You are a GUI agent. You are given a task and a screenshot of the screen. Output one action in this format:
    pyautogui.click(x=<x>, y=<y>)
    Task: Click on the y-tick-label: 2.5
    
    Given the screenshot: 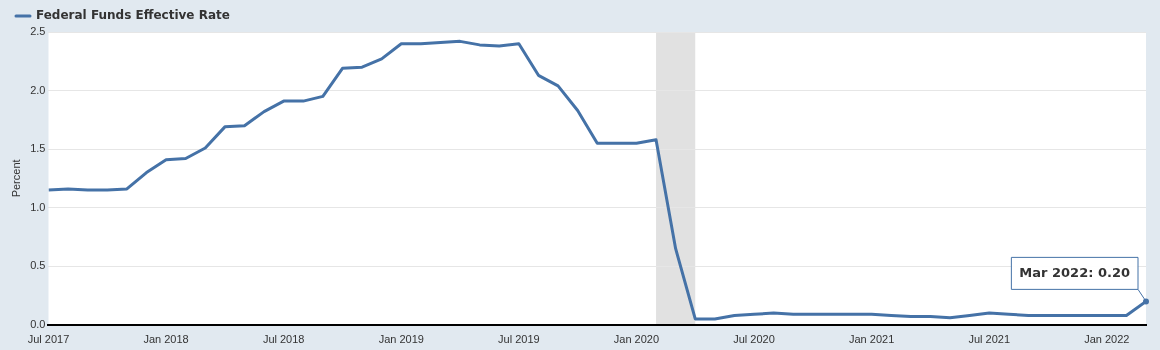 What is the action you would take?
    pyautogui.click(x=38, y=31)
    